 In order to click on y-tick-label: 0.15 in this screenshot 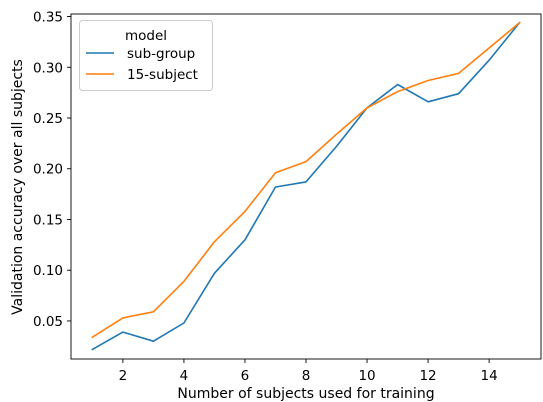, I will do `click(48, 220)`.